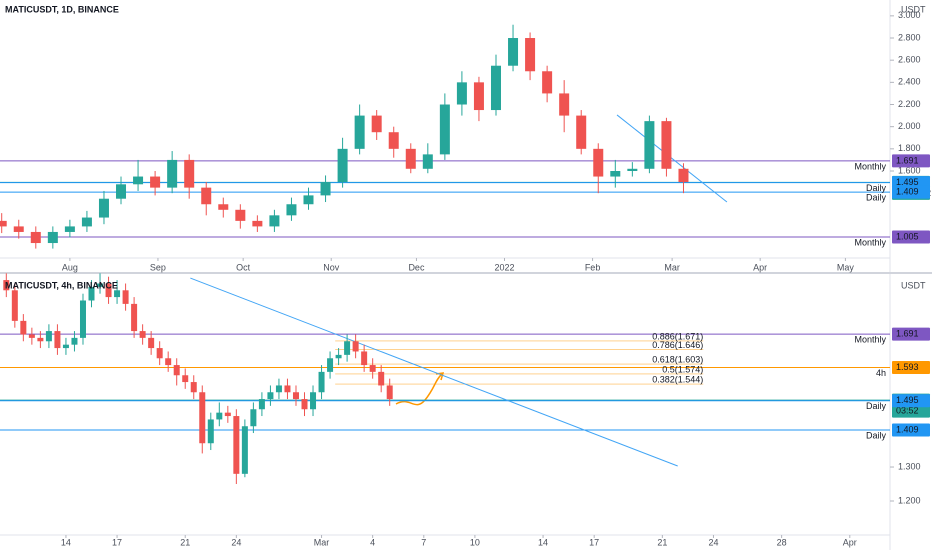  Describe the element at coordinates (907, 367) in the screenshot. I see `level-price-label: 1.593` at that location.